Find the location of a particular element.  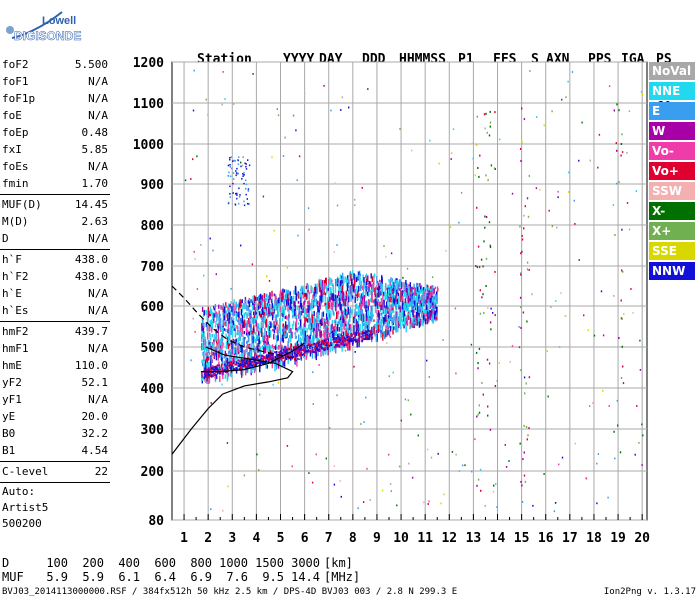

param-row: B0 32.2 is located at coordinates (56, 433).